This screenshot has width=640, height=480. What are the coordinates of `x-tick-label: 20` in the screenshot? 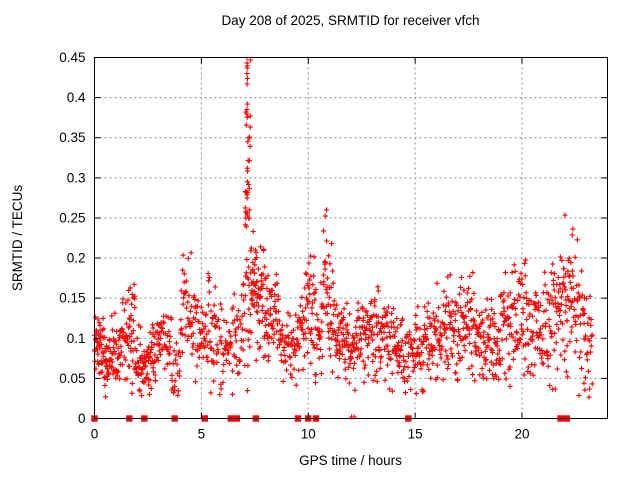 It's located at (521, 434).